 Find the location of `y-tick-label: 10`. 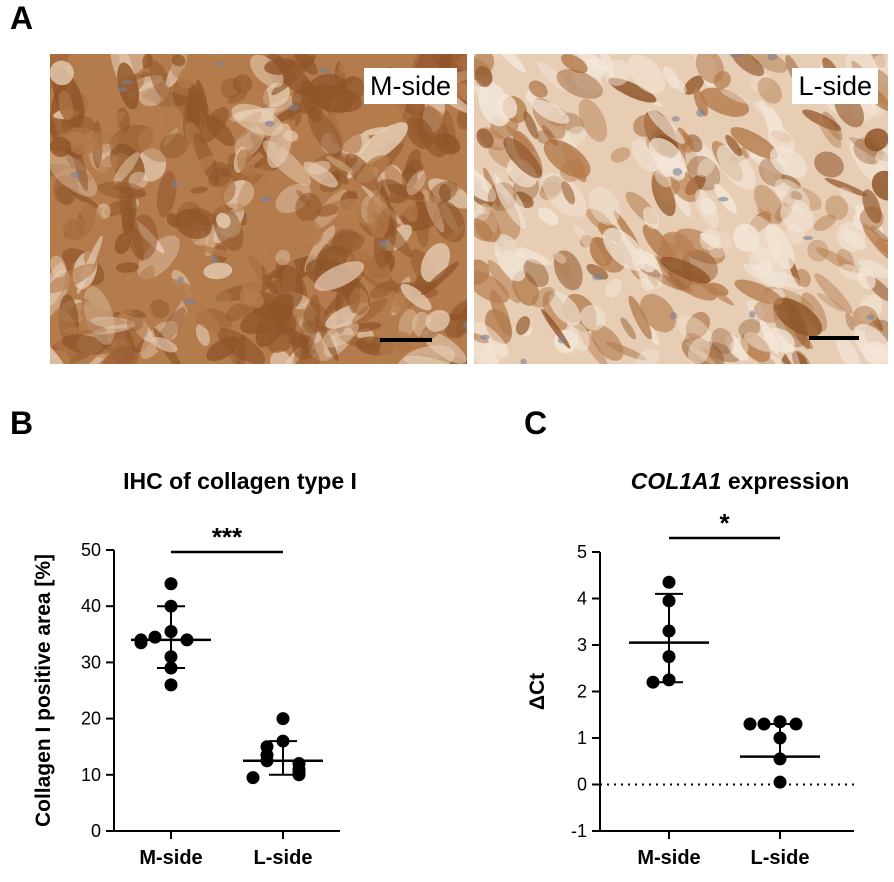

y-tick-label: 10 is located at coordinates (91, 775).